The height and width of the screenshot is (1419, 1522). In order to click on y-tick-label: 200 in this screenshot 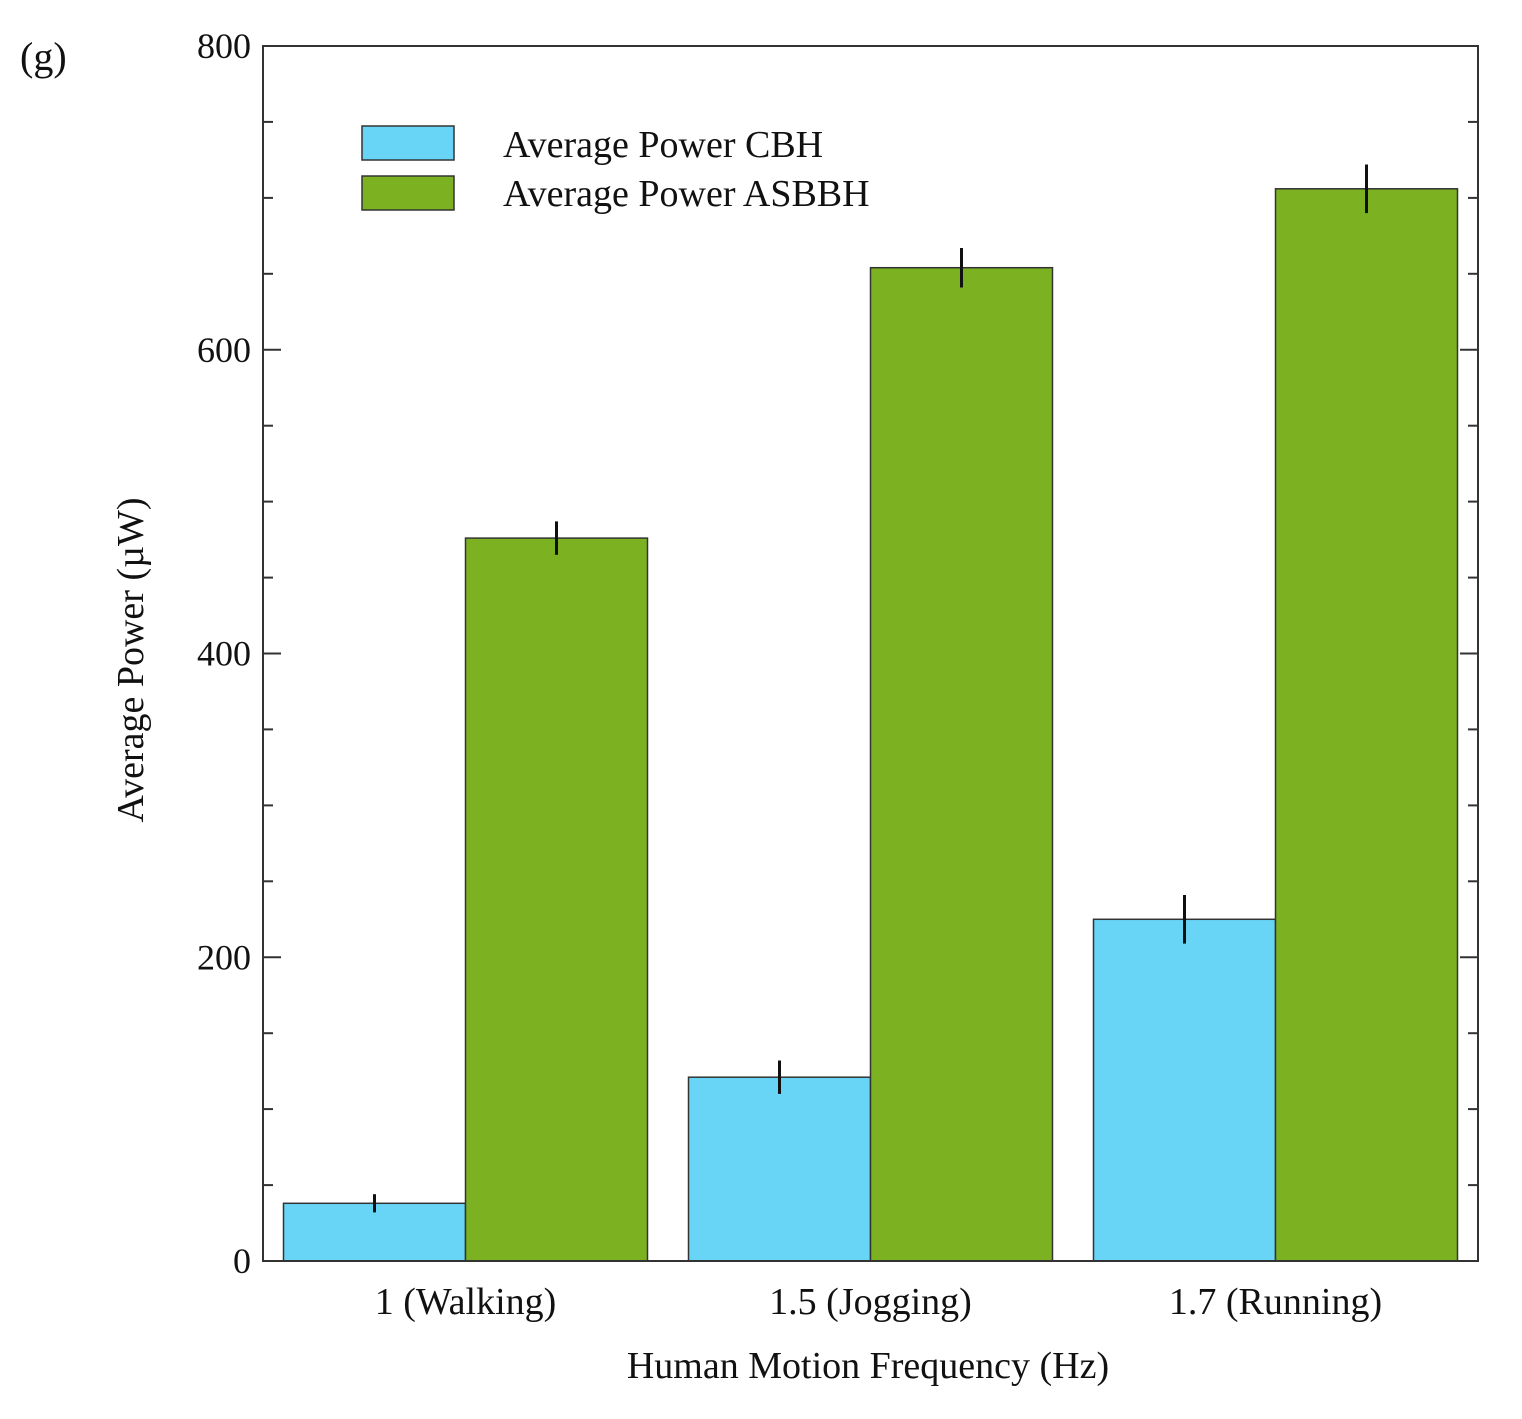, I will do `click(224, 957)`.